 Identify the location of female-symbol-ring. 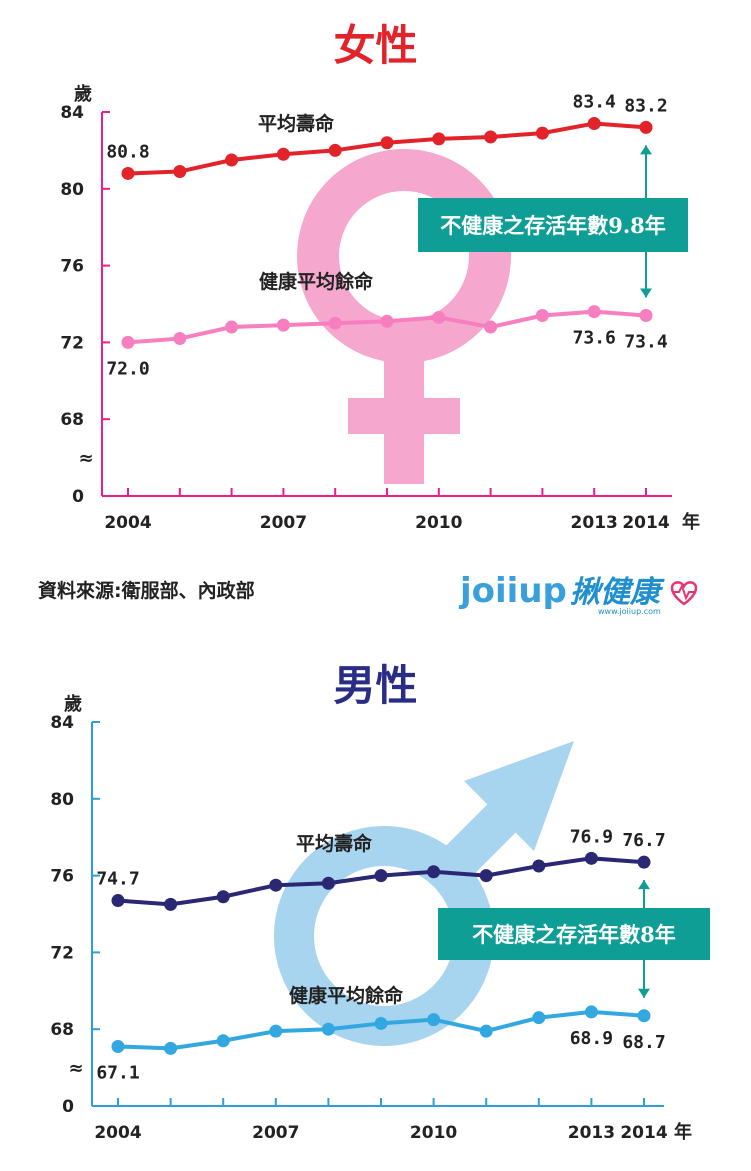
(404, 256).